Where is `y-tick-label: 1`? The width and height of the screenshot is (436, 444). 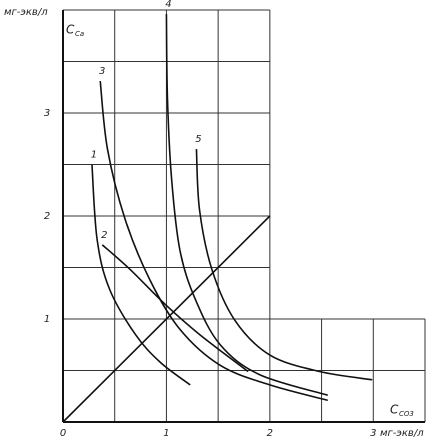
y-tick-label: 1 is located at coordinates (47, 319).